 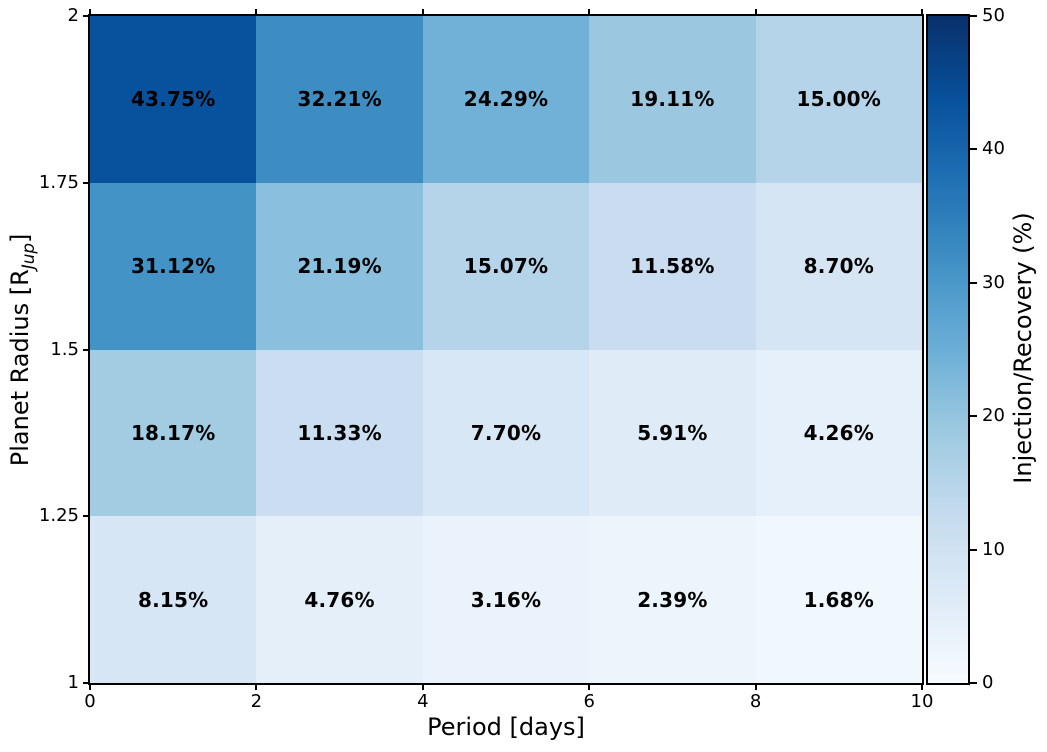 What do you see at coordinates (993, 15) in the screenshot?
I see `colorbar-tick-label: 50` at bounding box center [993, 15].